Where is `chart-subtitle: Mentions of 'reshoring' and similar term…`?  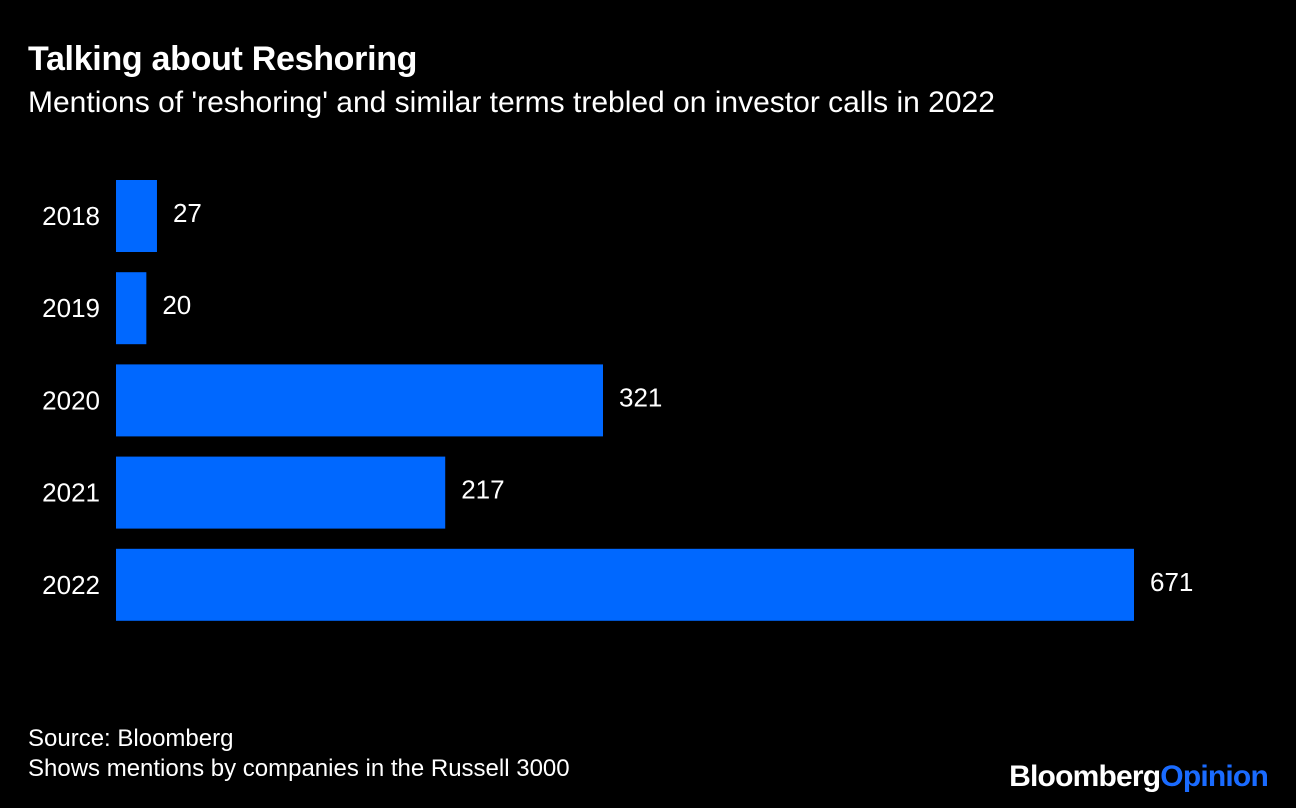 chart-subtitle: Mentions of 'reshoring' and similar term… is located at coordinates (511, 102).